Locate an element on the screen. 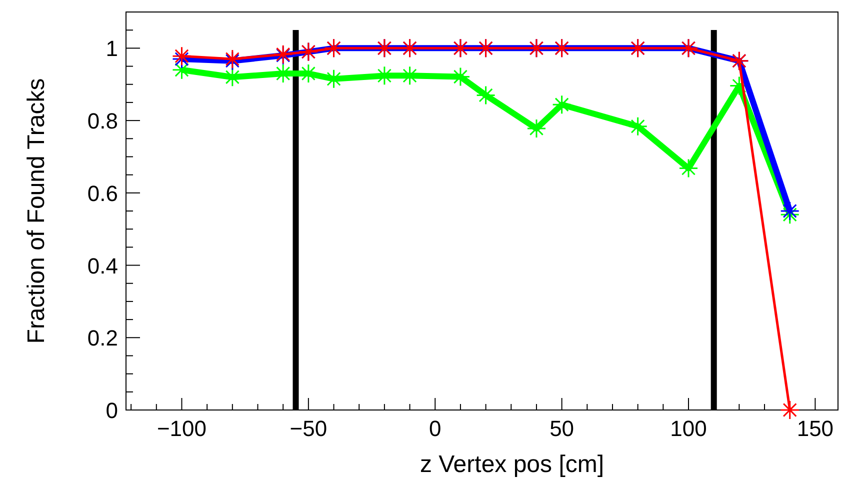 The image size is (846, 482). y-tick-label: 0.8 is located at coordinates (102, 121).